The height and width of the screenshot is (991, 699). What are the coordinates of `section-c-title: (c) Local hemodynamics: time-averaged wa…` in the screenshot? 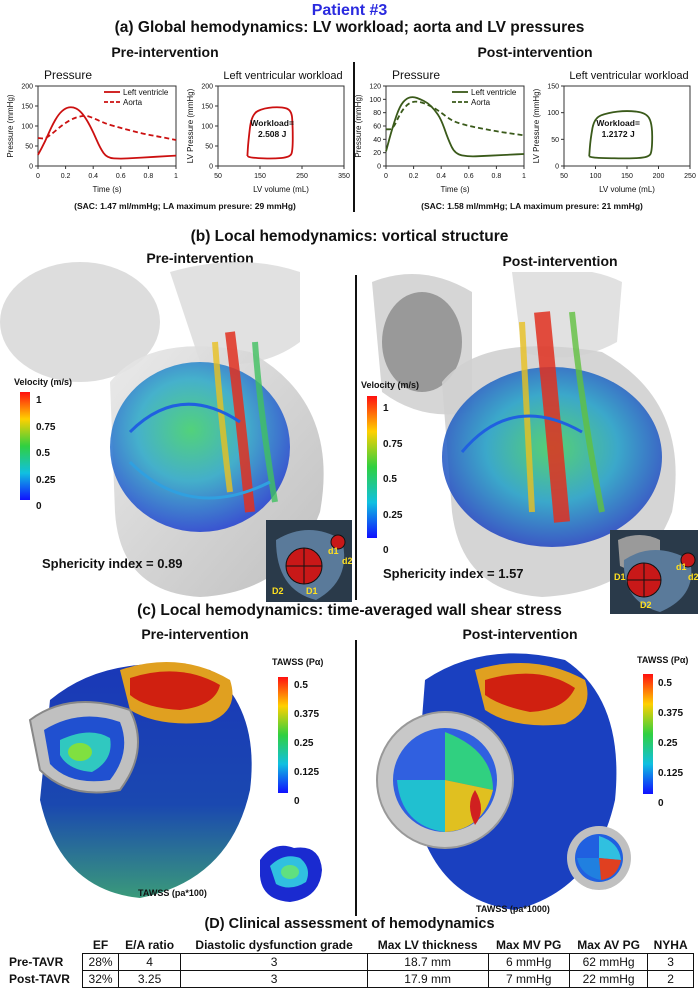 It's located at (349, 610).